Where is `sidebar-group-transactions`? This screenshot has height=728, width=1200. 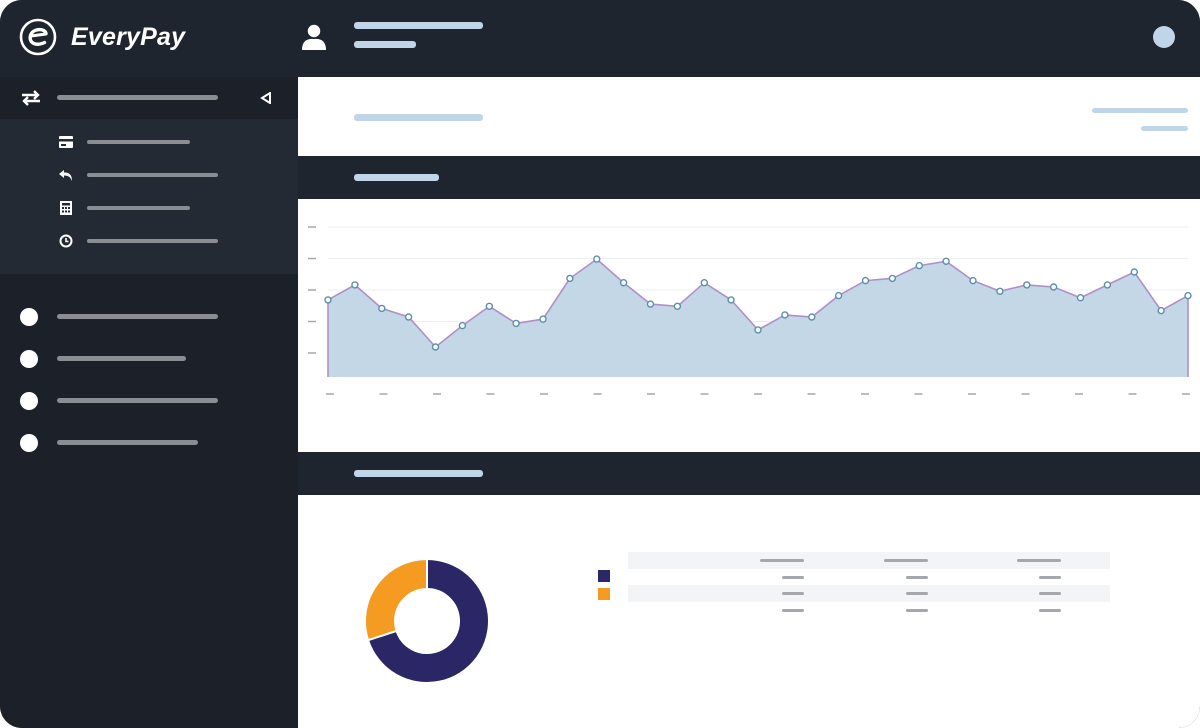 sidebar-group-transactions is located at coordinates (149, 175).